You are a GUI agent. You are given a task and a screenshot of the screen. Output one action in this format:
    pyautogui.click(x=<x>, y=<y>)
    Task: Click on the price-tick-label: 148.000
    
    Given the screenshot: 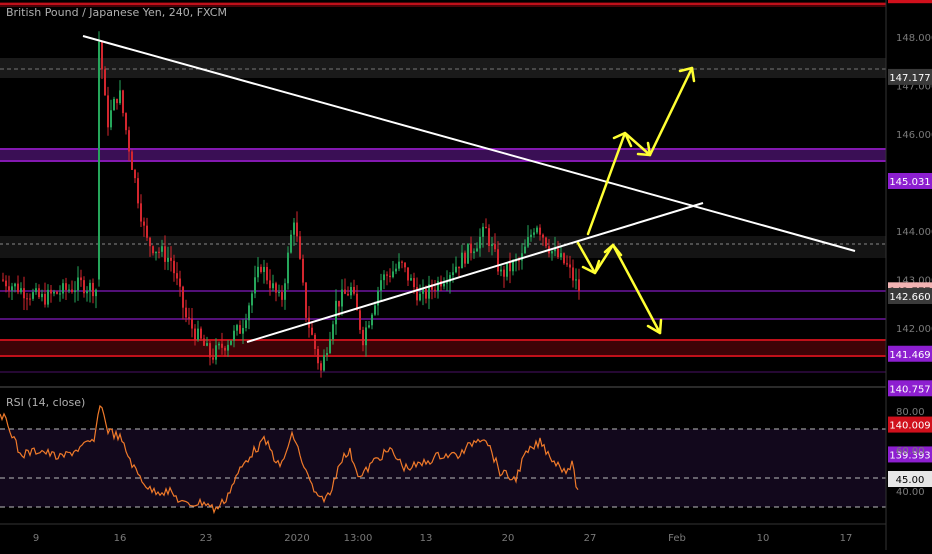 What is the action you would take?
    pyautogui.click(x=914, y=38)
    